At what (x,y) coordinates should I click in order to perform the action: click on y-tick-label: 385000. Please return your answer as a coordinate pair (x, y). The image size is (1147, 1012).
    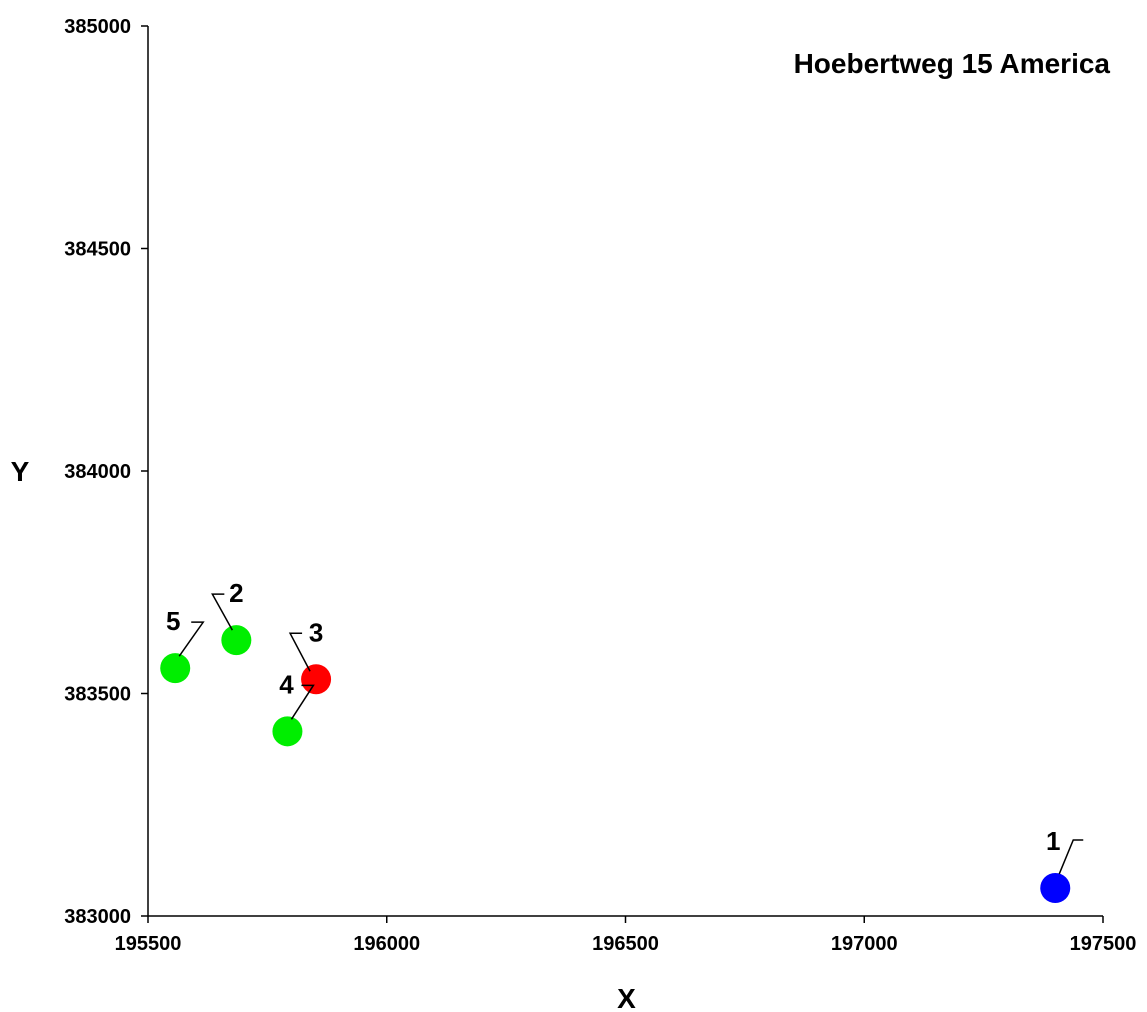
    Looking at the image, I should click on (97, 27).